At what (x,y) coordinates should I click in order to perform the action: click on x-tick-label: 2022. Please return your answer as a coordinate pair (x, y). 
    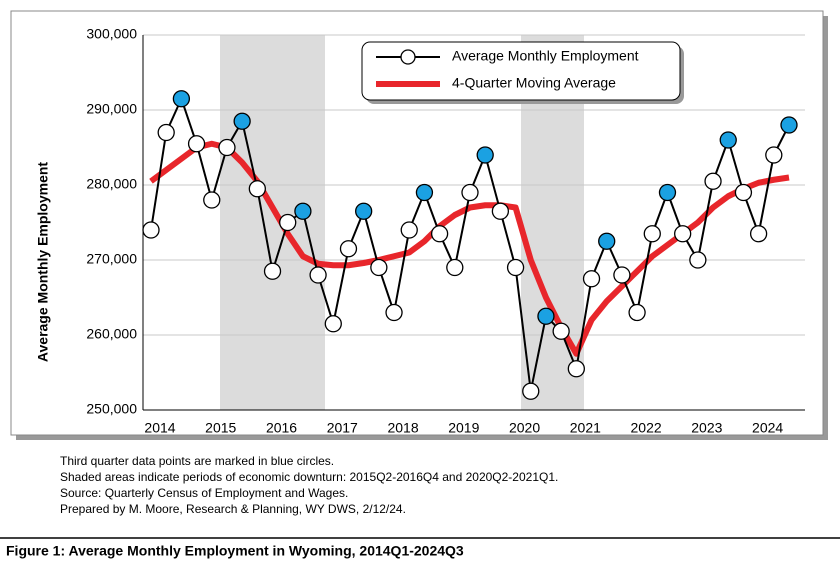
    Looking at the image, I should click on (646, 428).